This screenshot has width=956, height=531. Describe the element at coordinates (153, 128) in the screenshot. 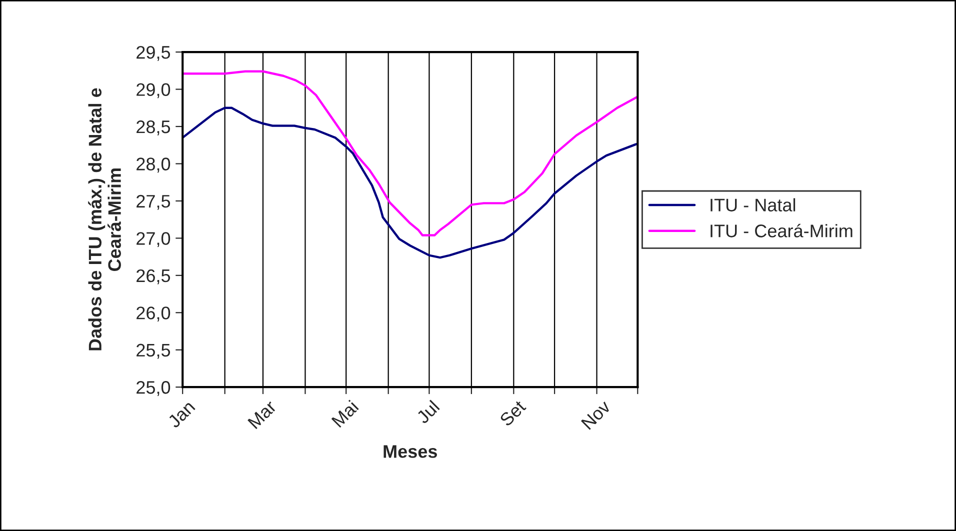

I see `y-tick-label: 28,5` at that location.